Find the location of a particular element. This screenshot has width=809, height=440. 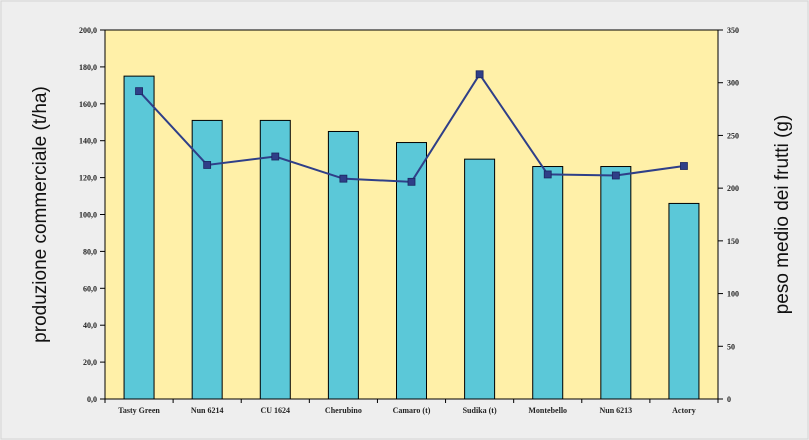

y2-tick-label: 0 is located at coordinates (729, 399).